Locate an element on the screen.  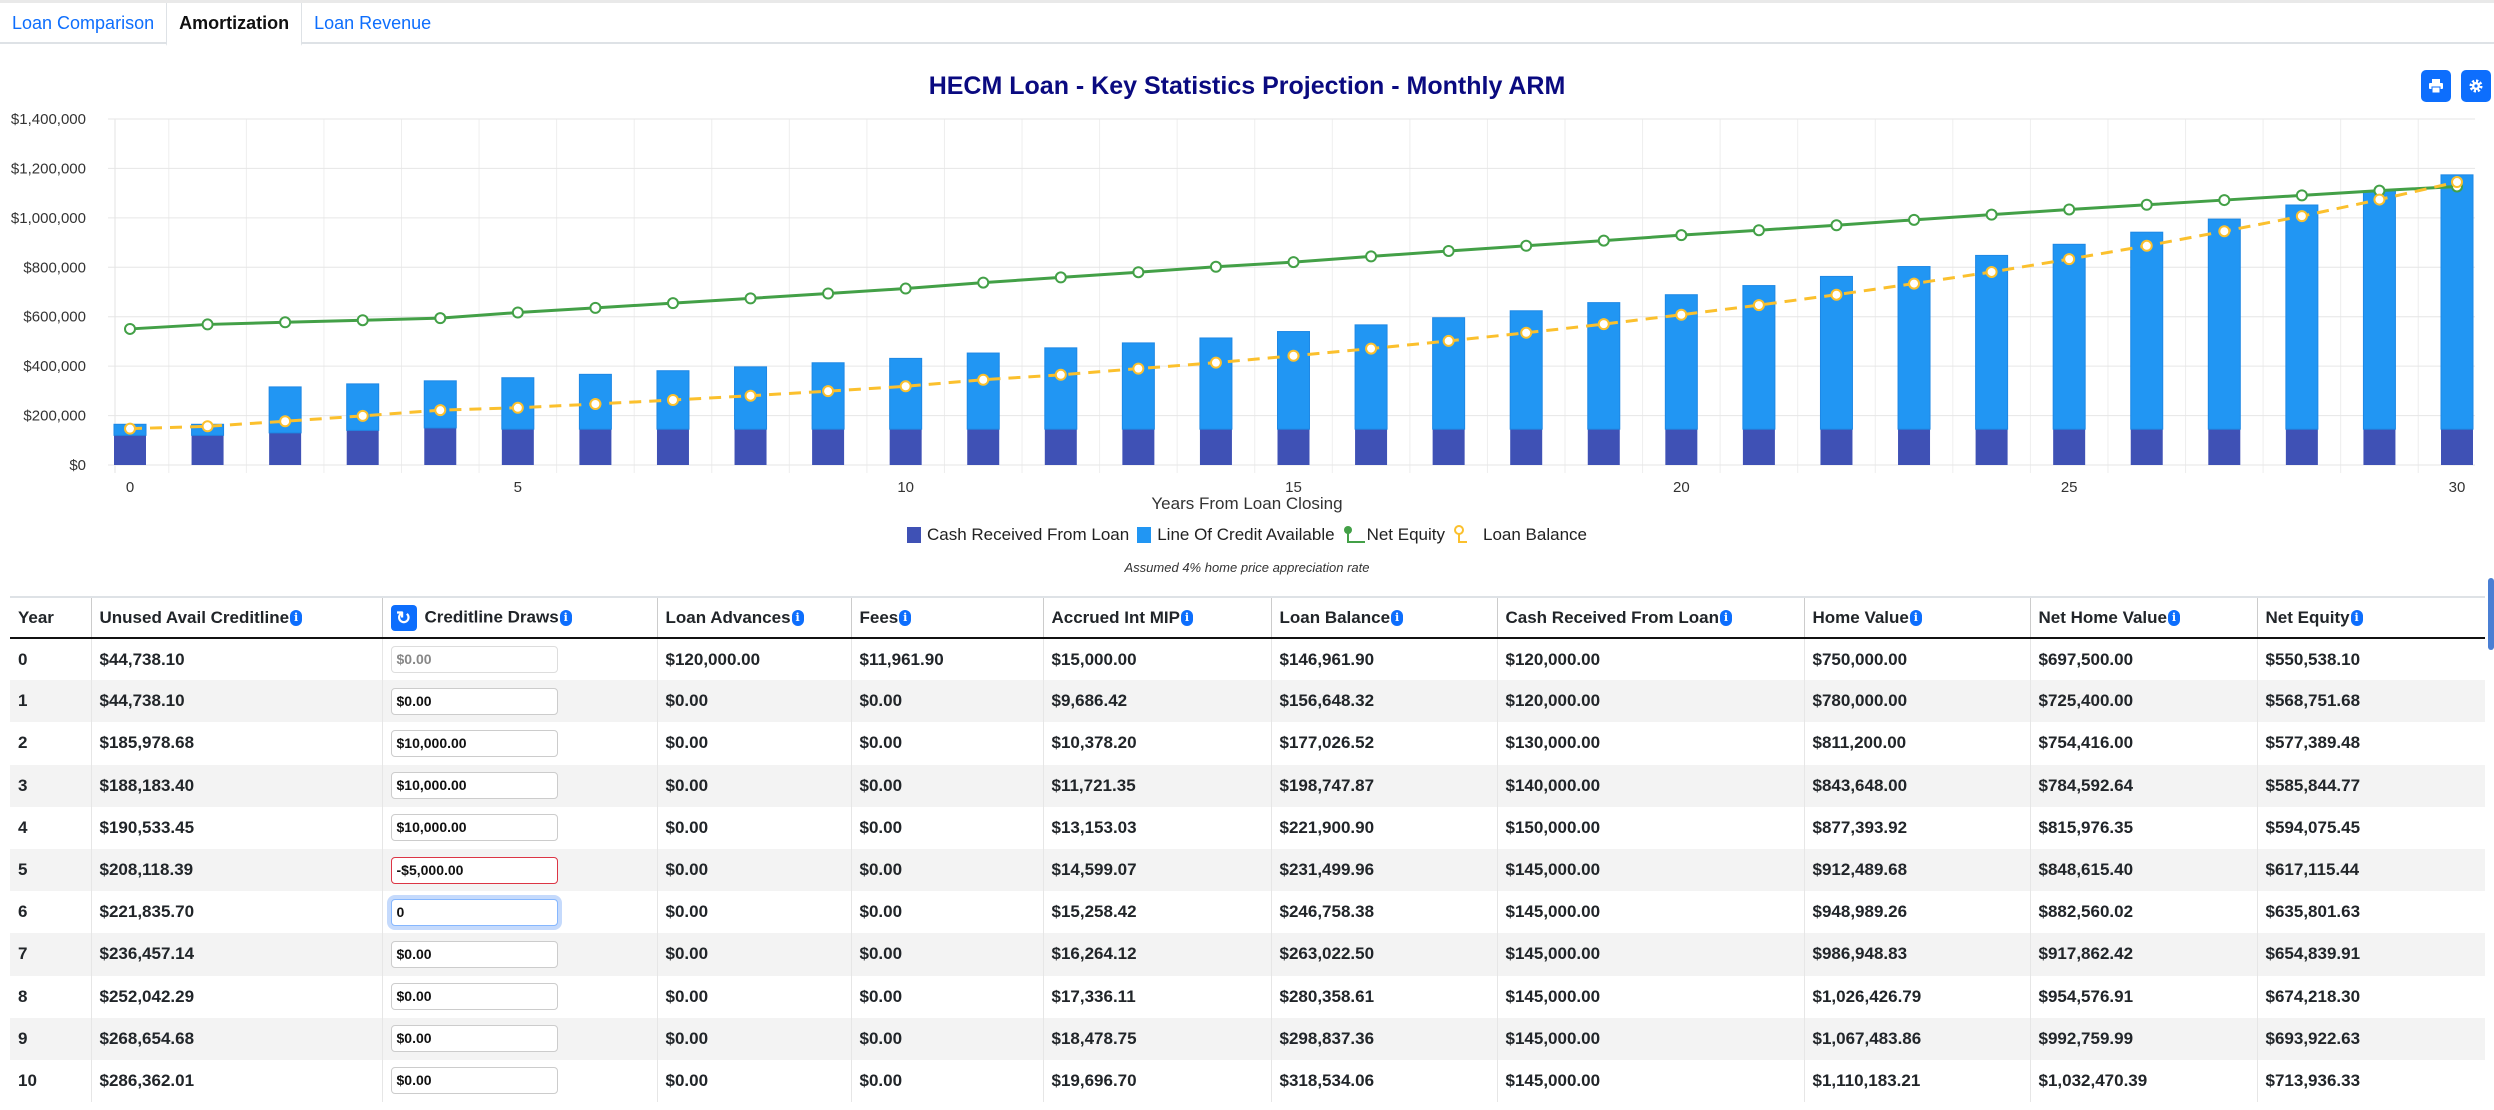
table-cell: $16,264.12 is located at coordinates (1156, 954).